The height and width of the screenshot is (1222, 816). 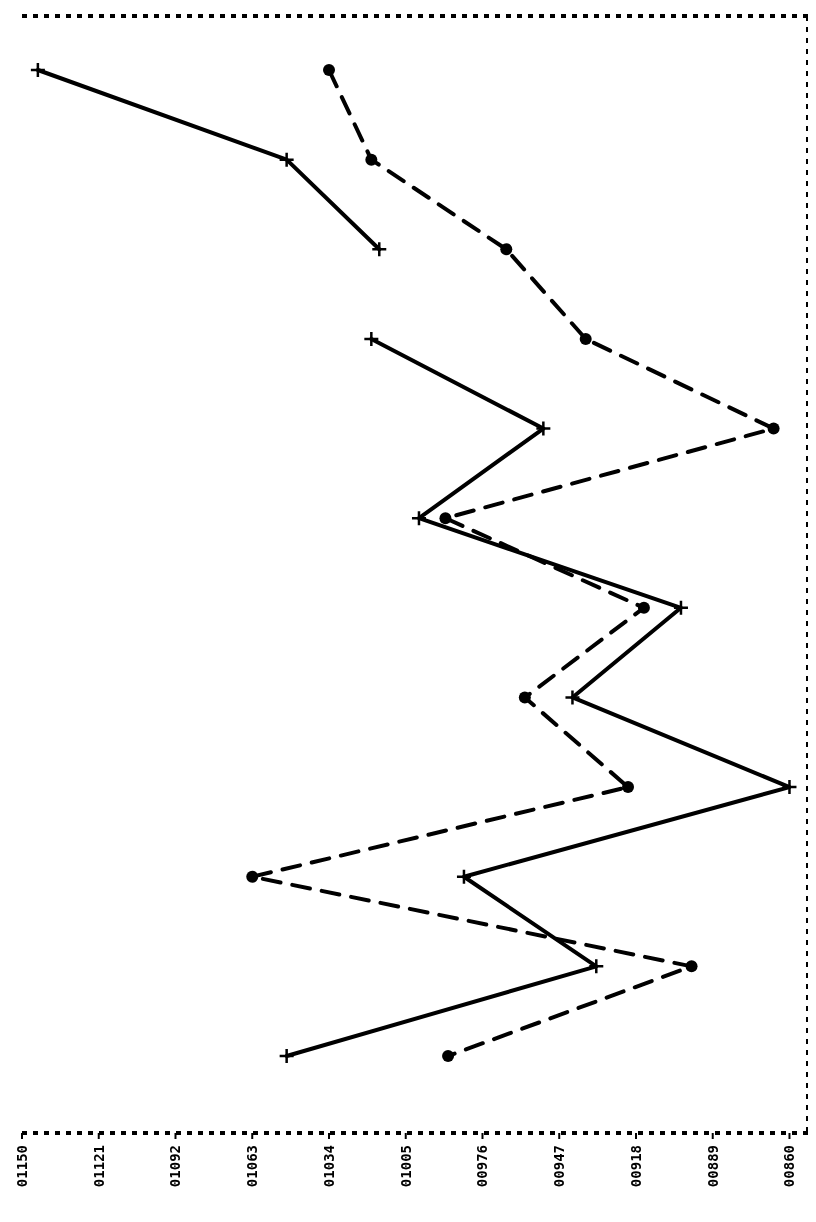 I want to click on x-tick-label: 00860, so click(x=789, y=1166).